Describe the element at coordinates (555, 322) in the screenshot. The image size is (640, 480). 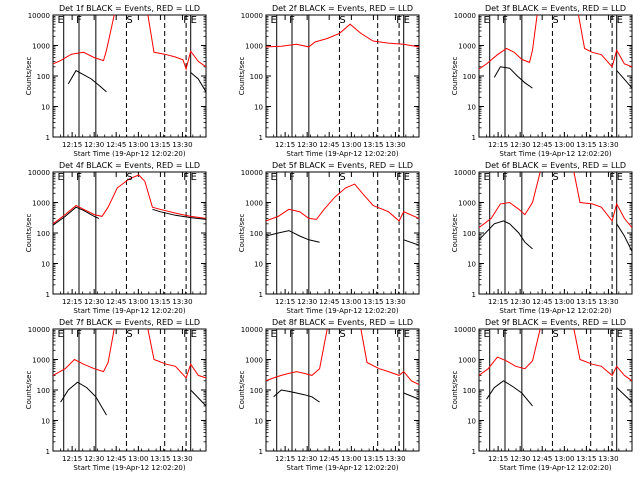
I see `chart-title: Det 9f BLACK = Events, RED = LLD` at that location.